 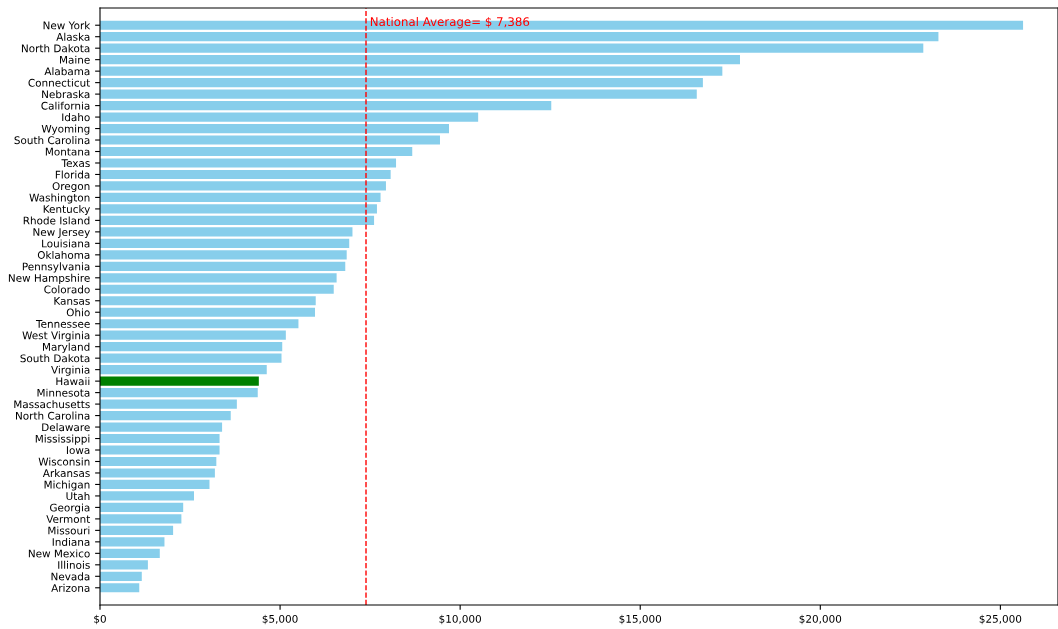 I want to click on y-tick-label: Vermont, so click(x=68, y=519).